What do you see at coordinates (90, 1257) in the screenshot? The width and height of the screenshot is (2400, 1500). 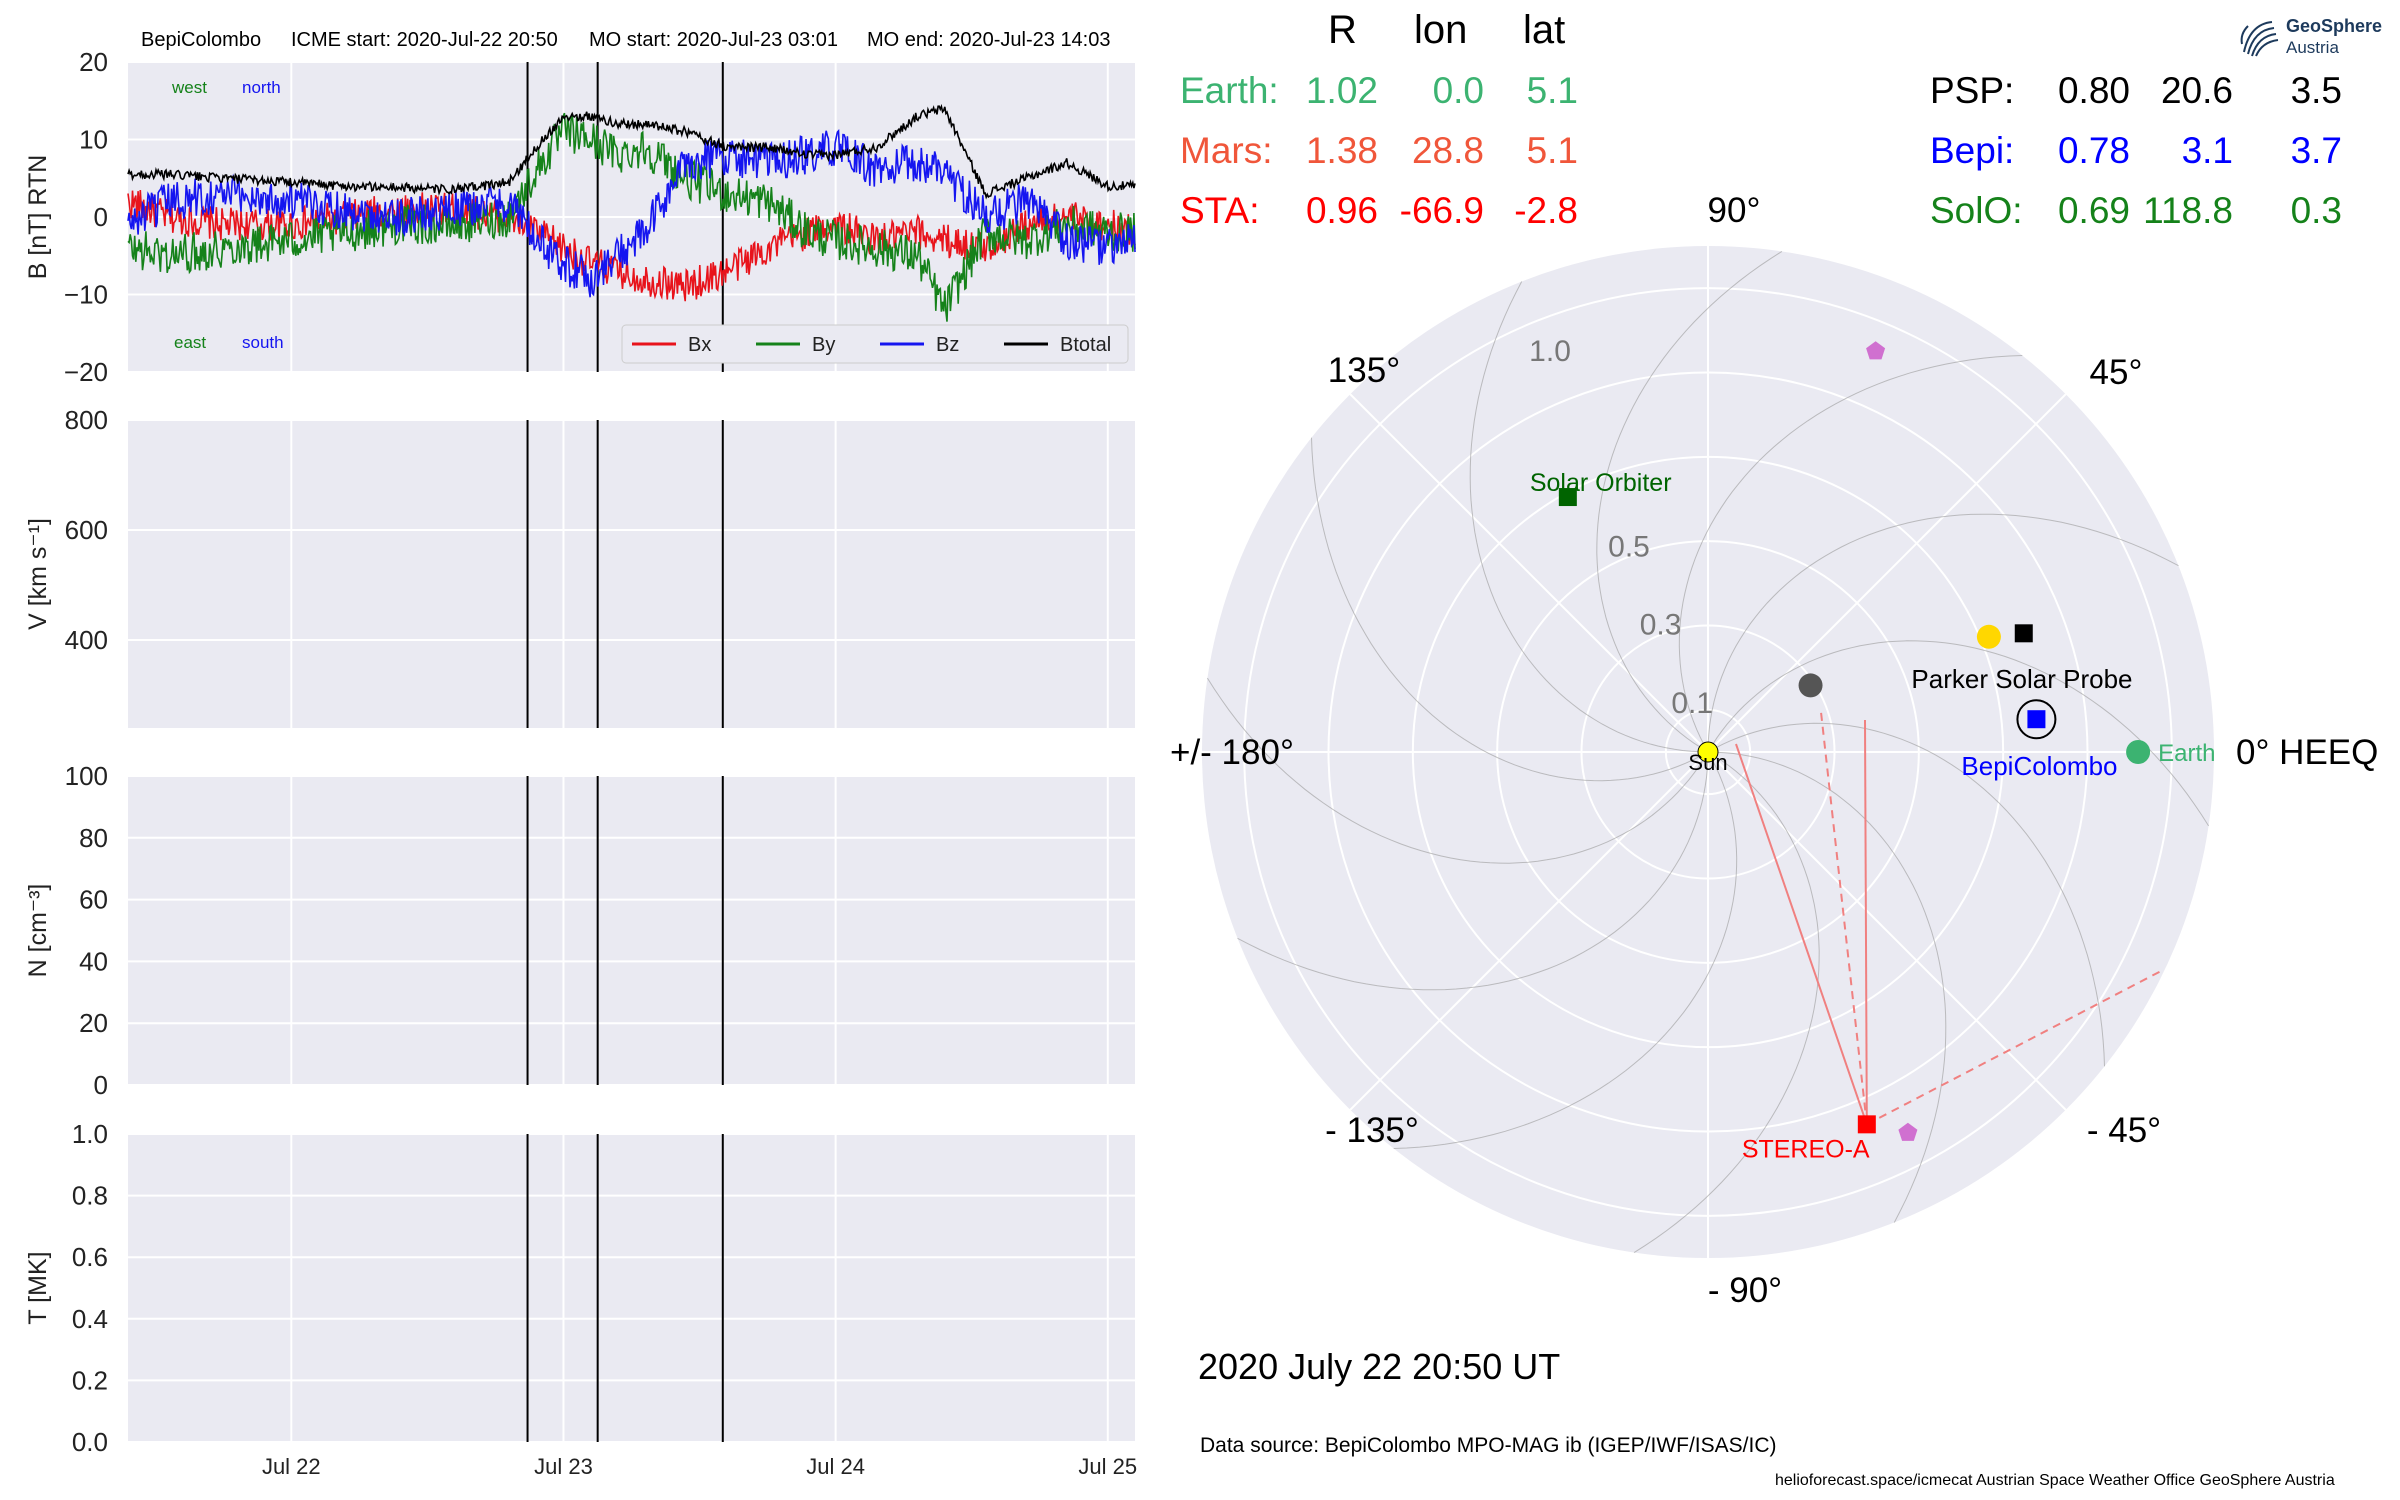 I see `y-tick-label: 0.6` at bounding box center [90, 1257].